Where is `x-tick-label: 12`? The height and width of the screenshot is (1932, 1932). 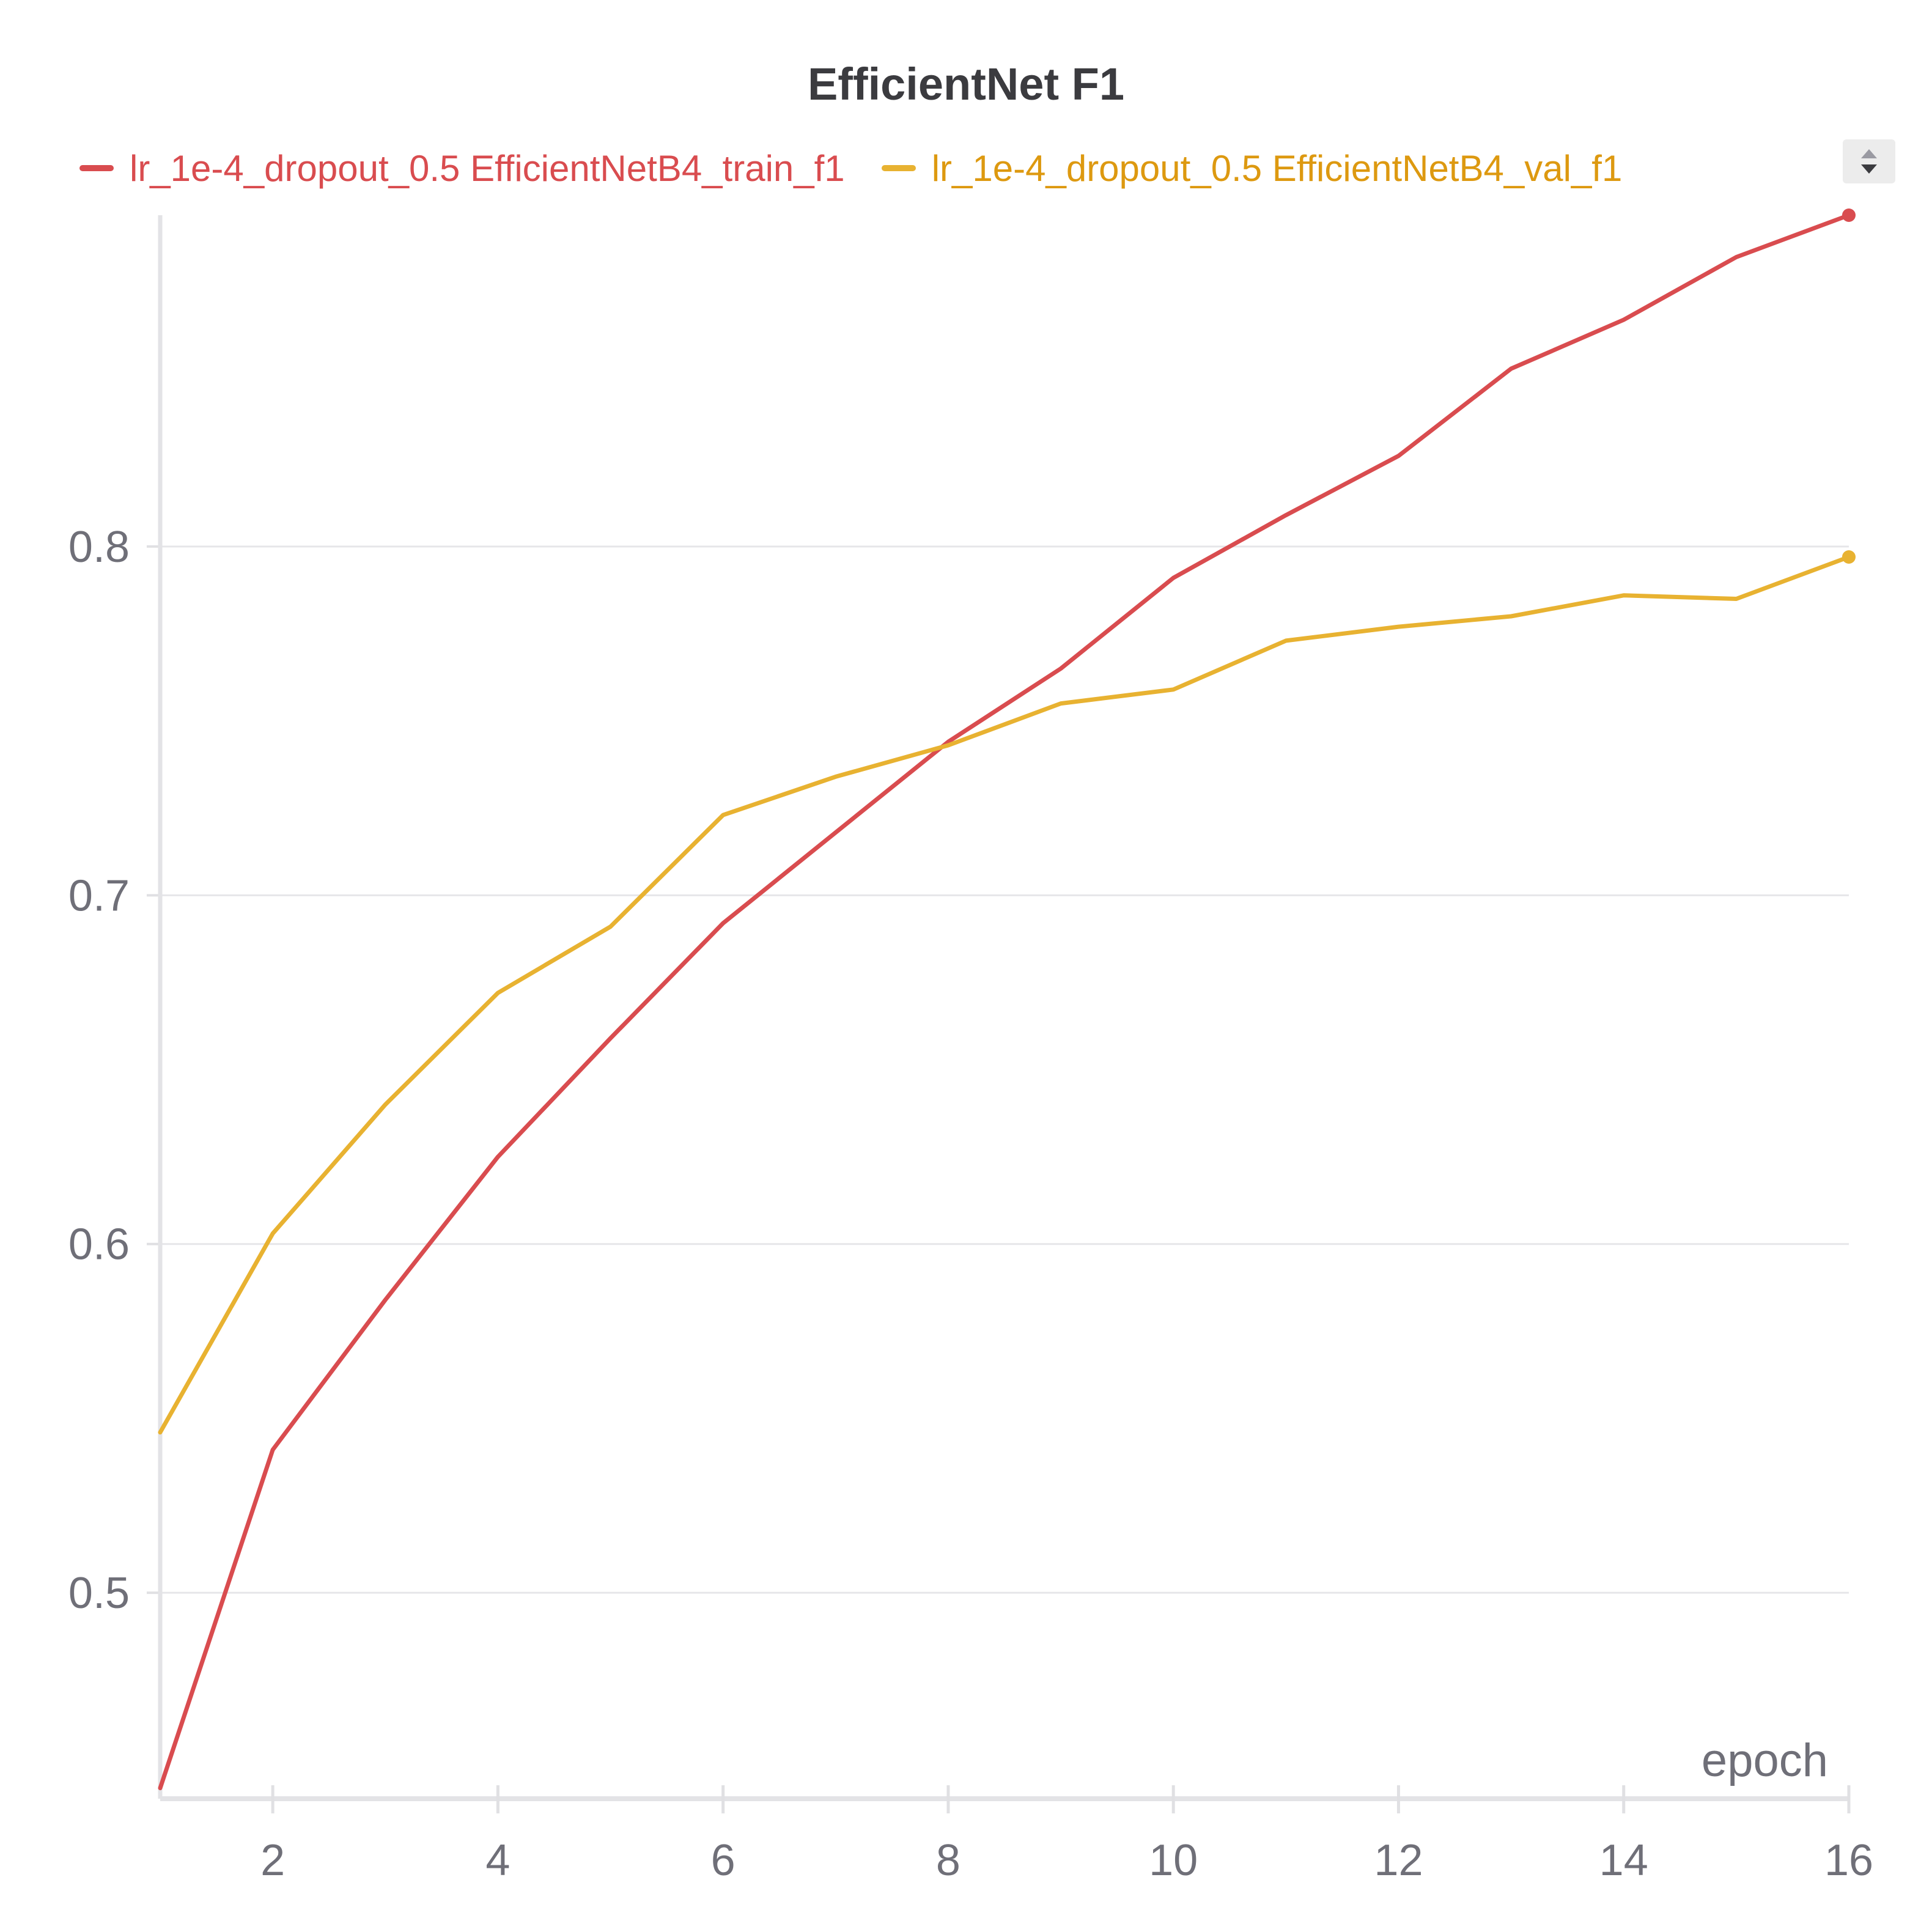
x-tick-label: 12 is located at coordinates (1398, 1860).